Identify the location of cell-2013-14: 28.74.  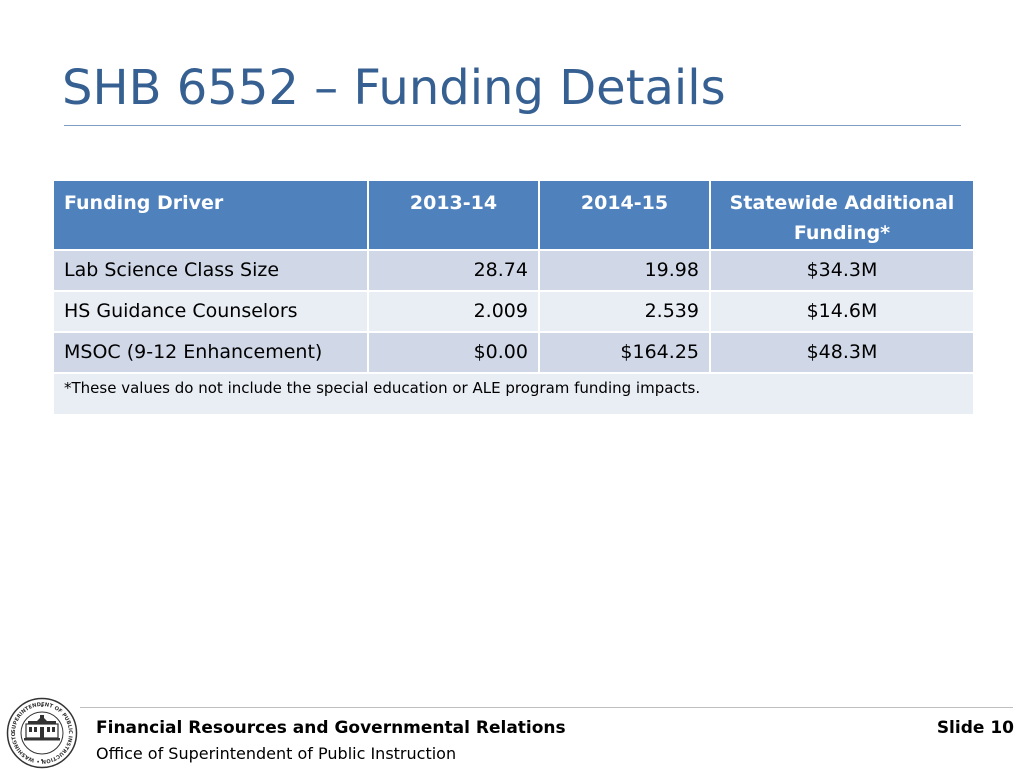
(453, 270).